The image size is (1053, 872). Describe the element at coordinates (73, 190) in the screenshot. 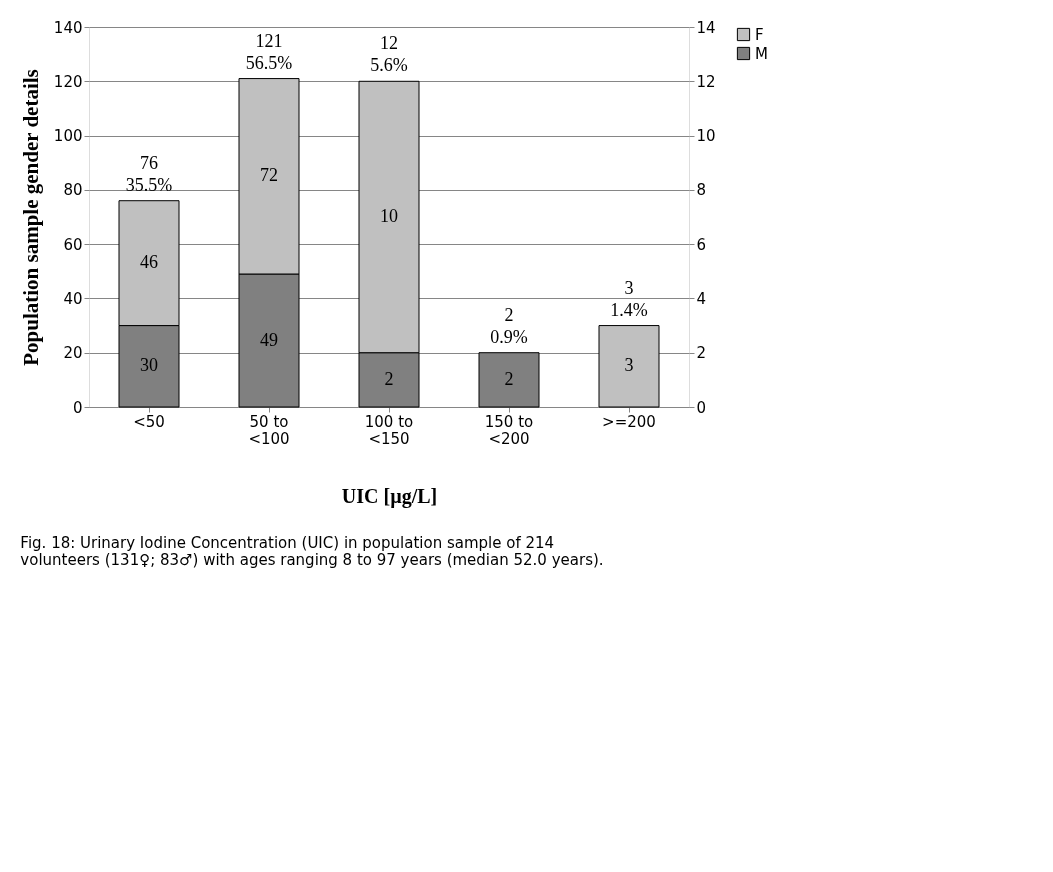

I see `y-tick-label: 80` at that location.